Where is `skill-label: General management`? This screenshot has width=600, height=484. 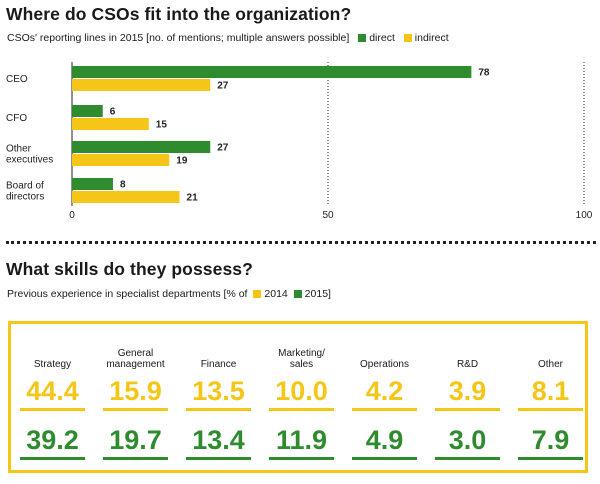 skill-label: General management is located at coordinates (135, 355).